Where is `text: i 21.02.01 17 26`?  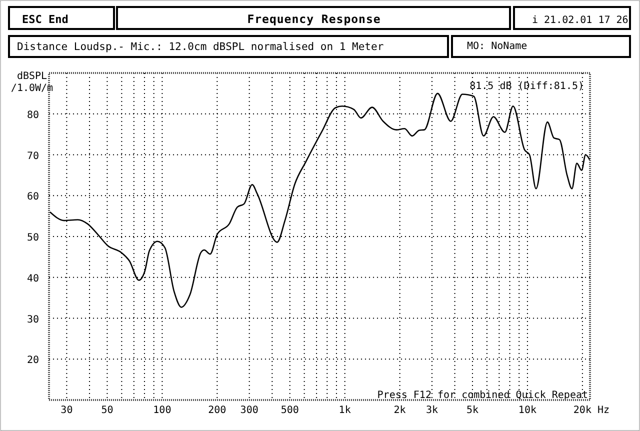
text: i 21.02.01 17 26 is located at coordinates (580, 20).